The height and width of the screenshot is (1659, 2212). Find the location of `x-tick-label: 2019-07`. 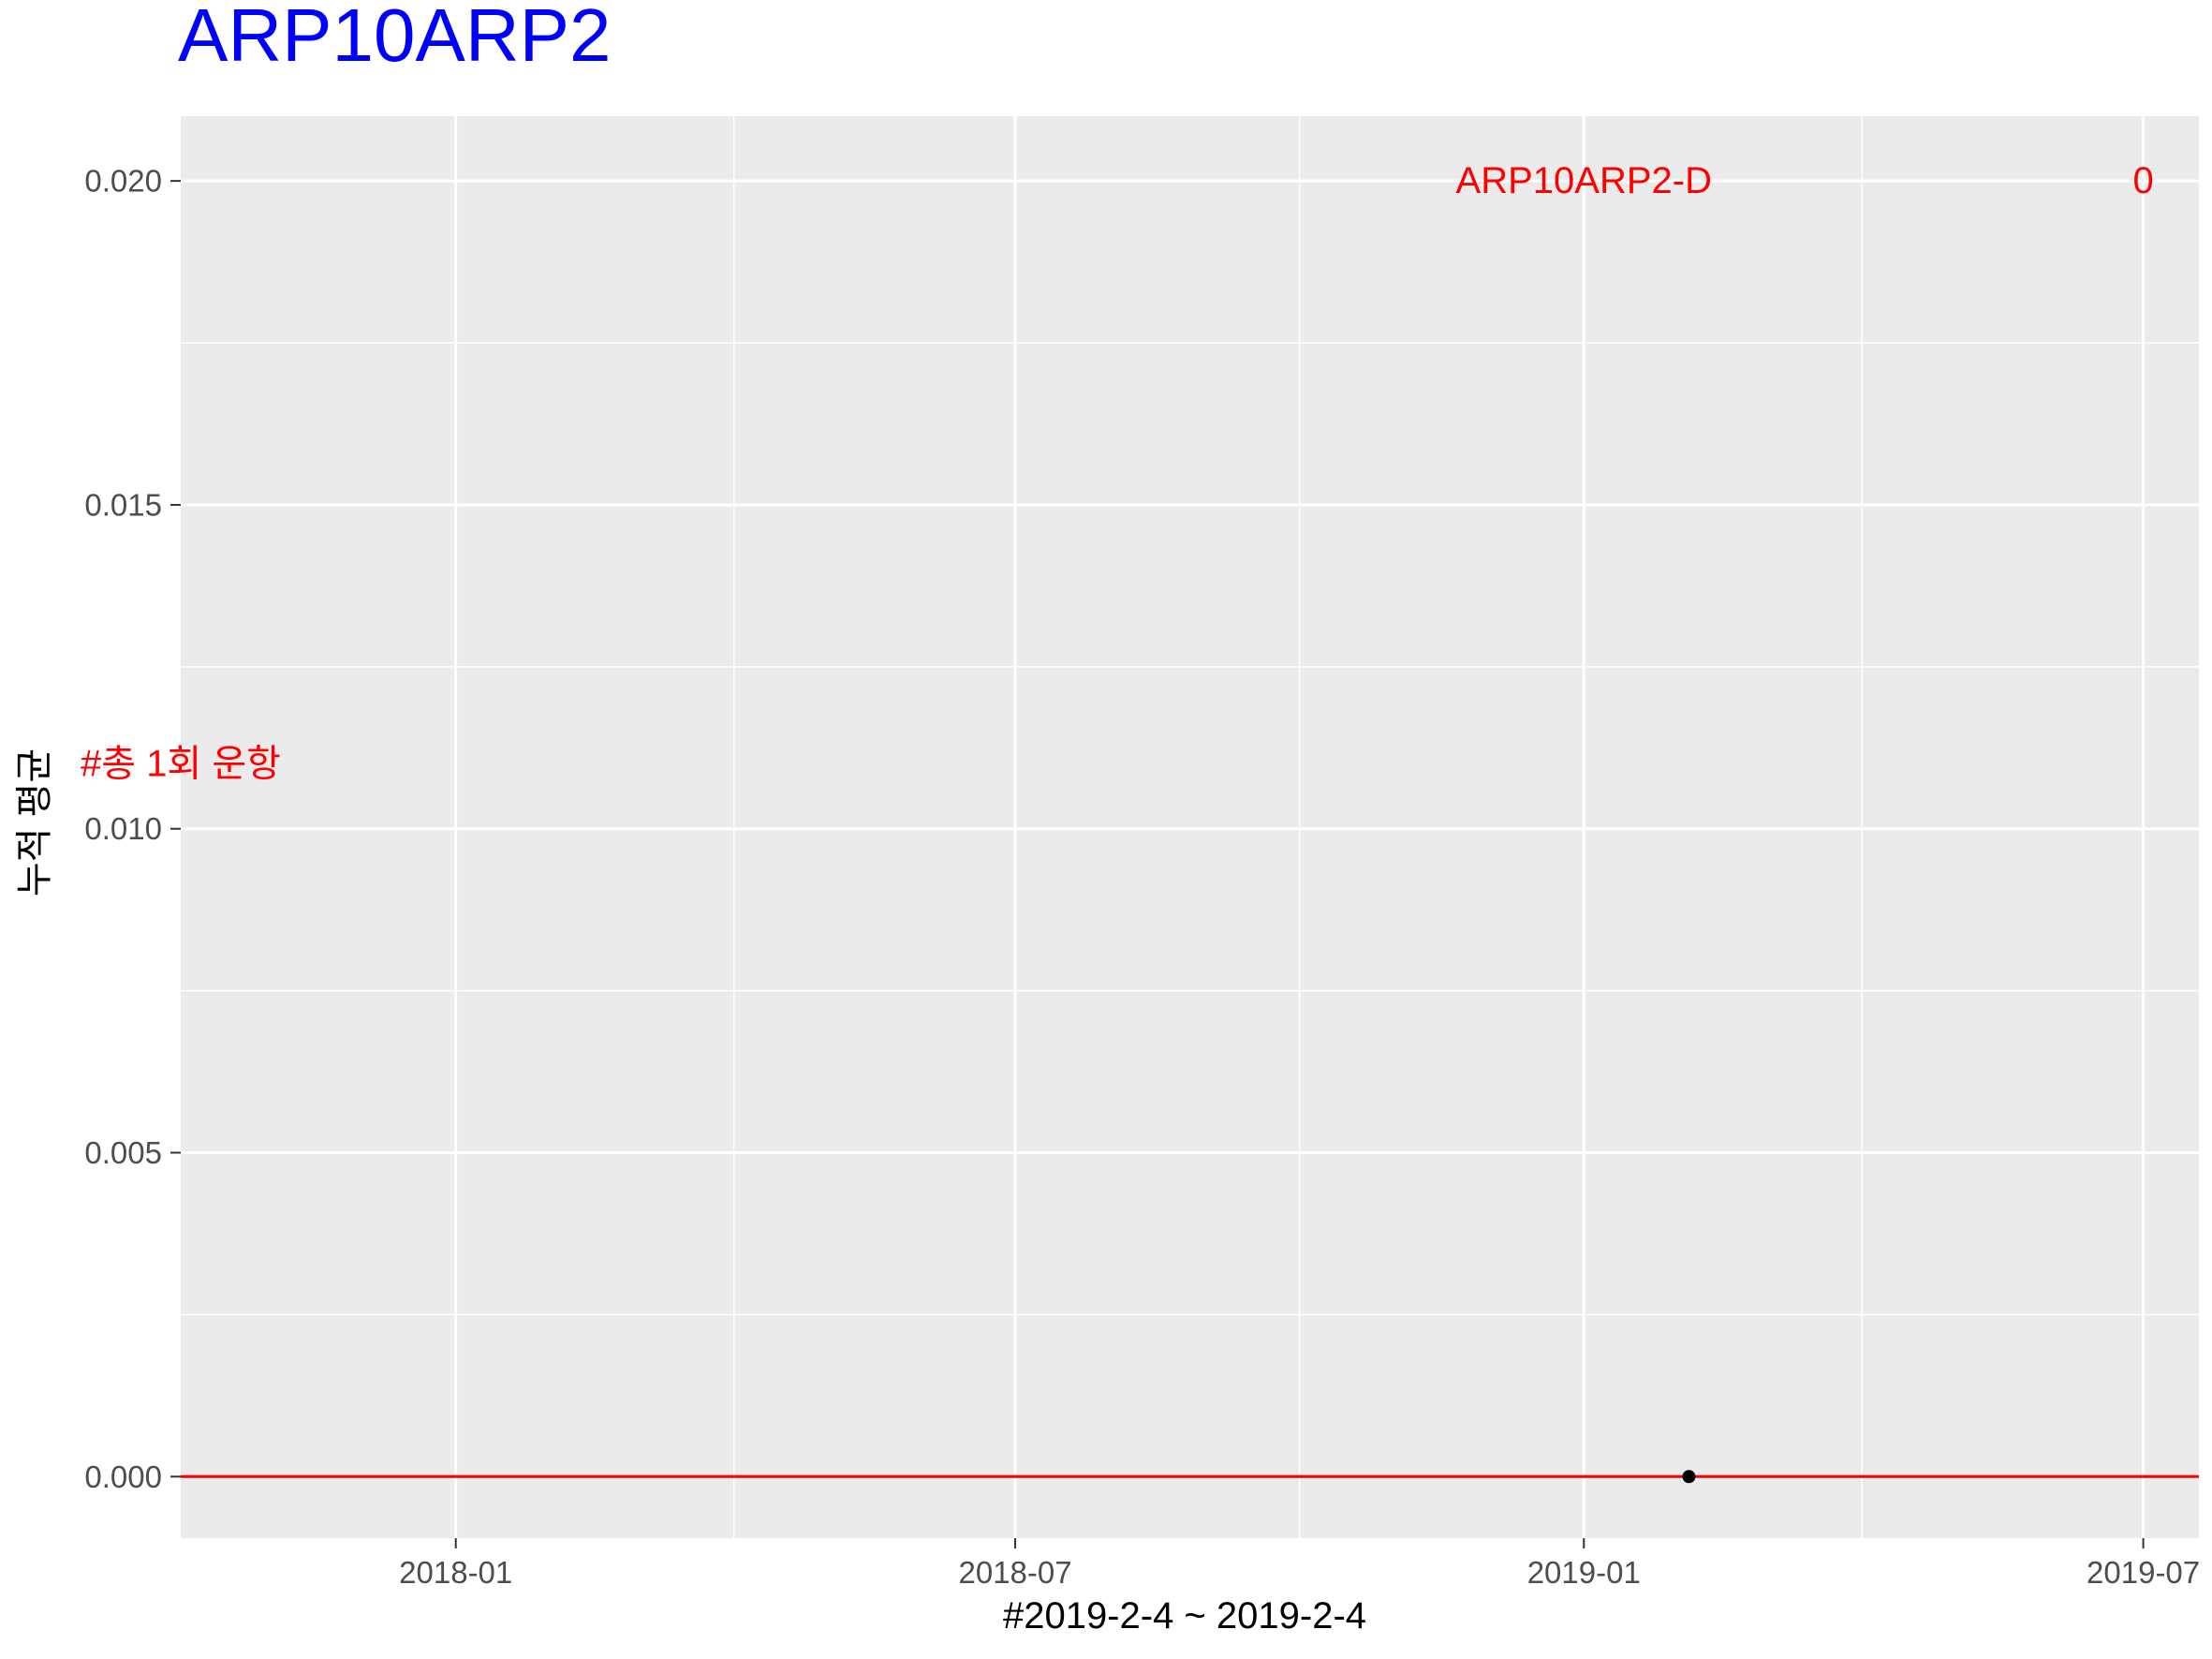

x-tick-label: 2019-07 is located at coordinates (2143, 1573).